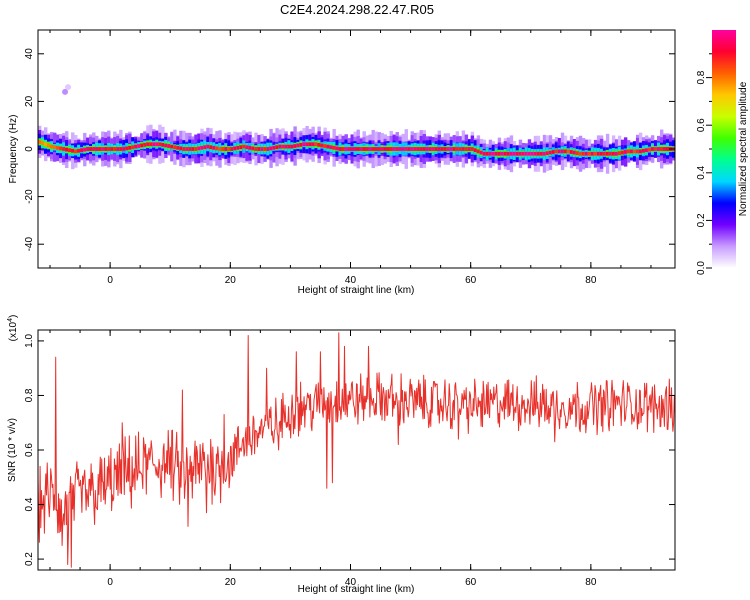 This screenshot has height=600, width=750. Describe the element at coordinates (591, 280) in the screenshot. I see `x-tick-label: 80` at that location.